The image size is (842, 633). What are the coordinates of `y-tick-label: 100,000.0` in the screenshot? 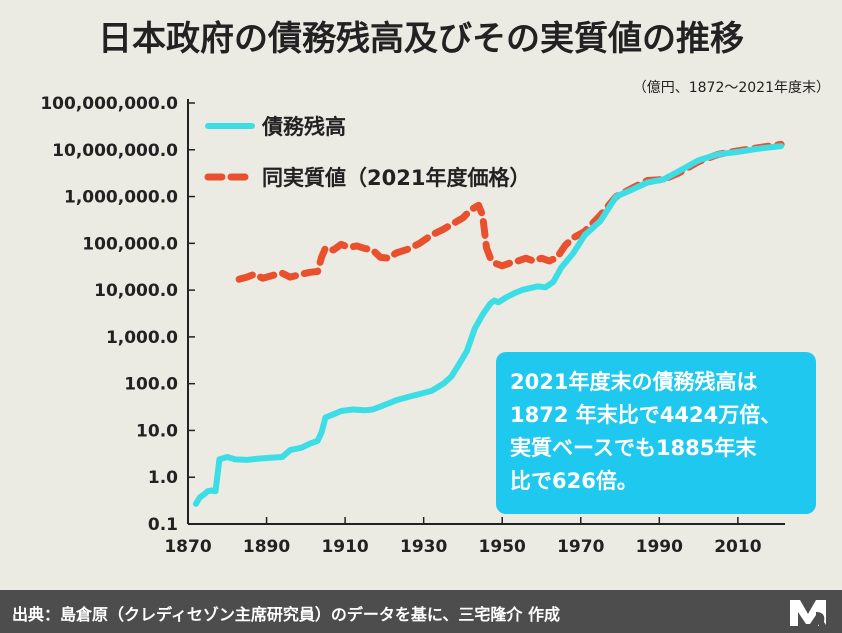 It's located at (130, 244).